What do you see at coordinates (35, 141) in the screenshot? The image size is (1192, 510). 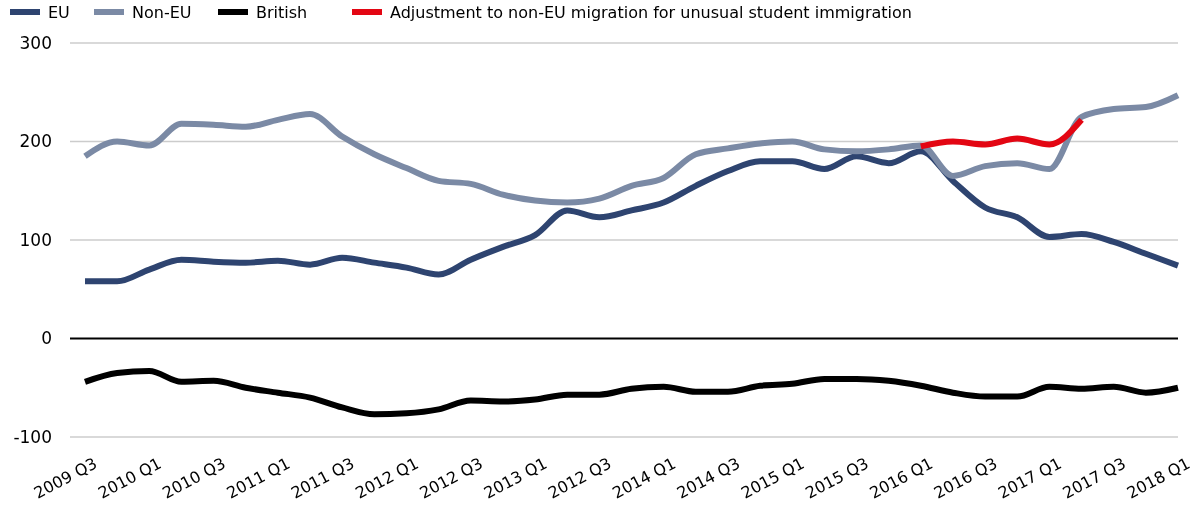 I see `y-tick-label: 200` at bounding box center [35, 141].